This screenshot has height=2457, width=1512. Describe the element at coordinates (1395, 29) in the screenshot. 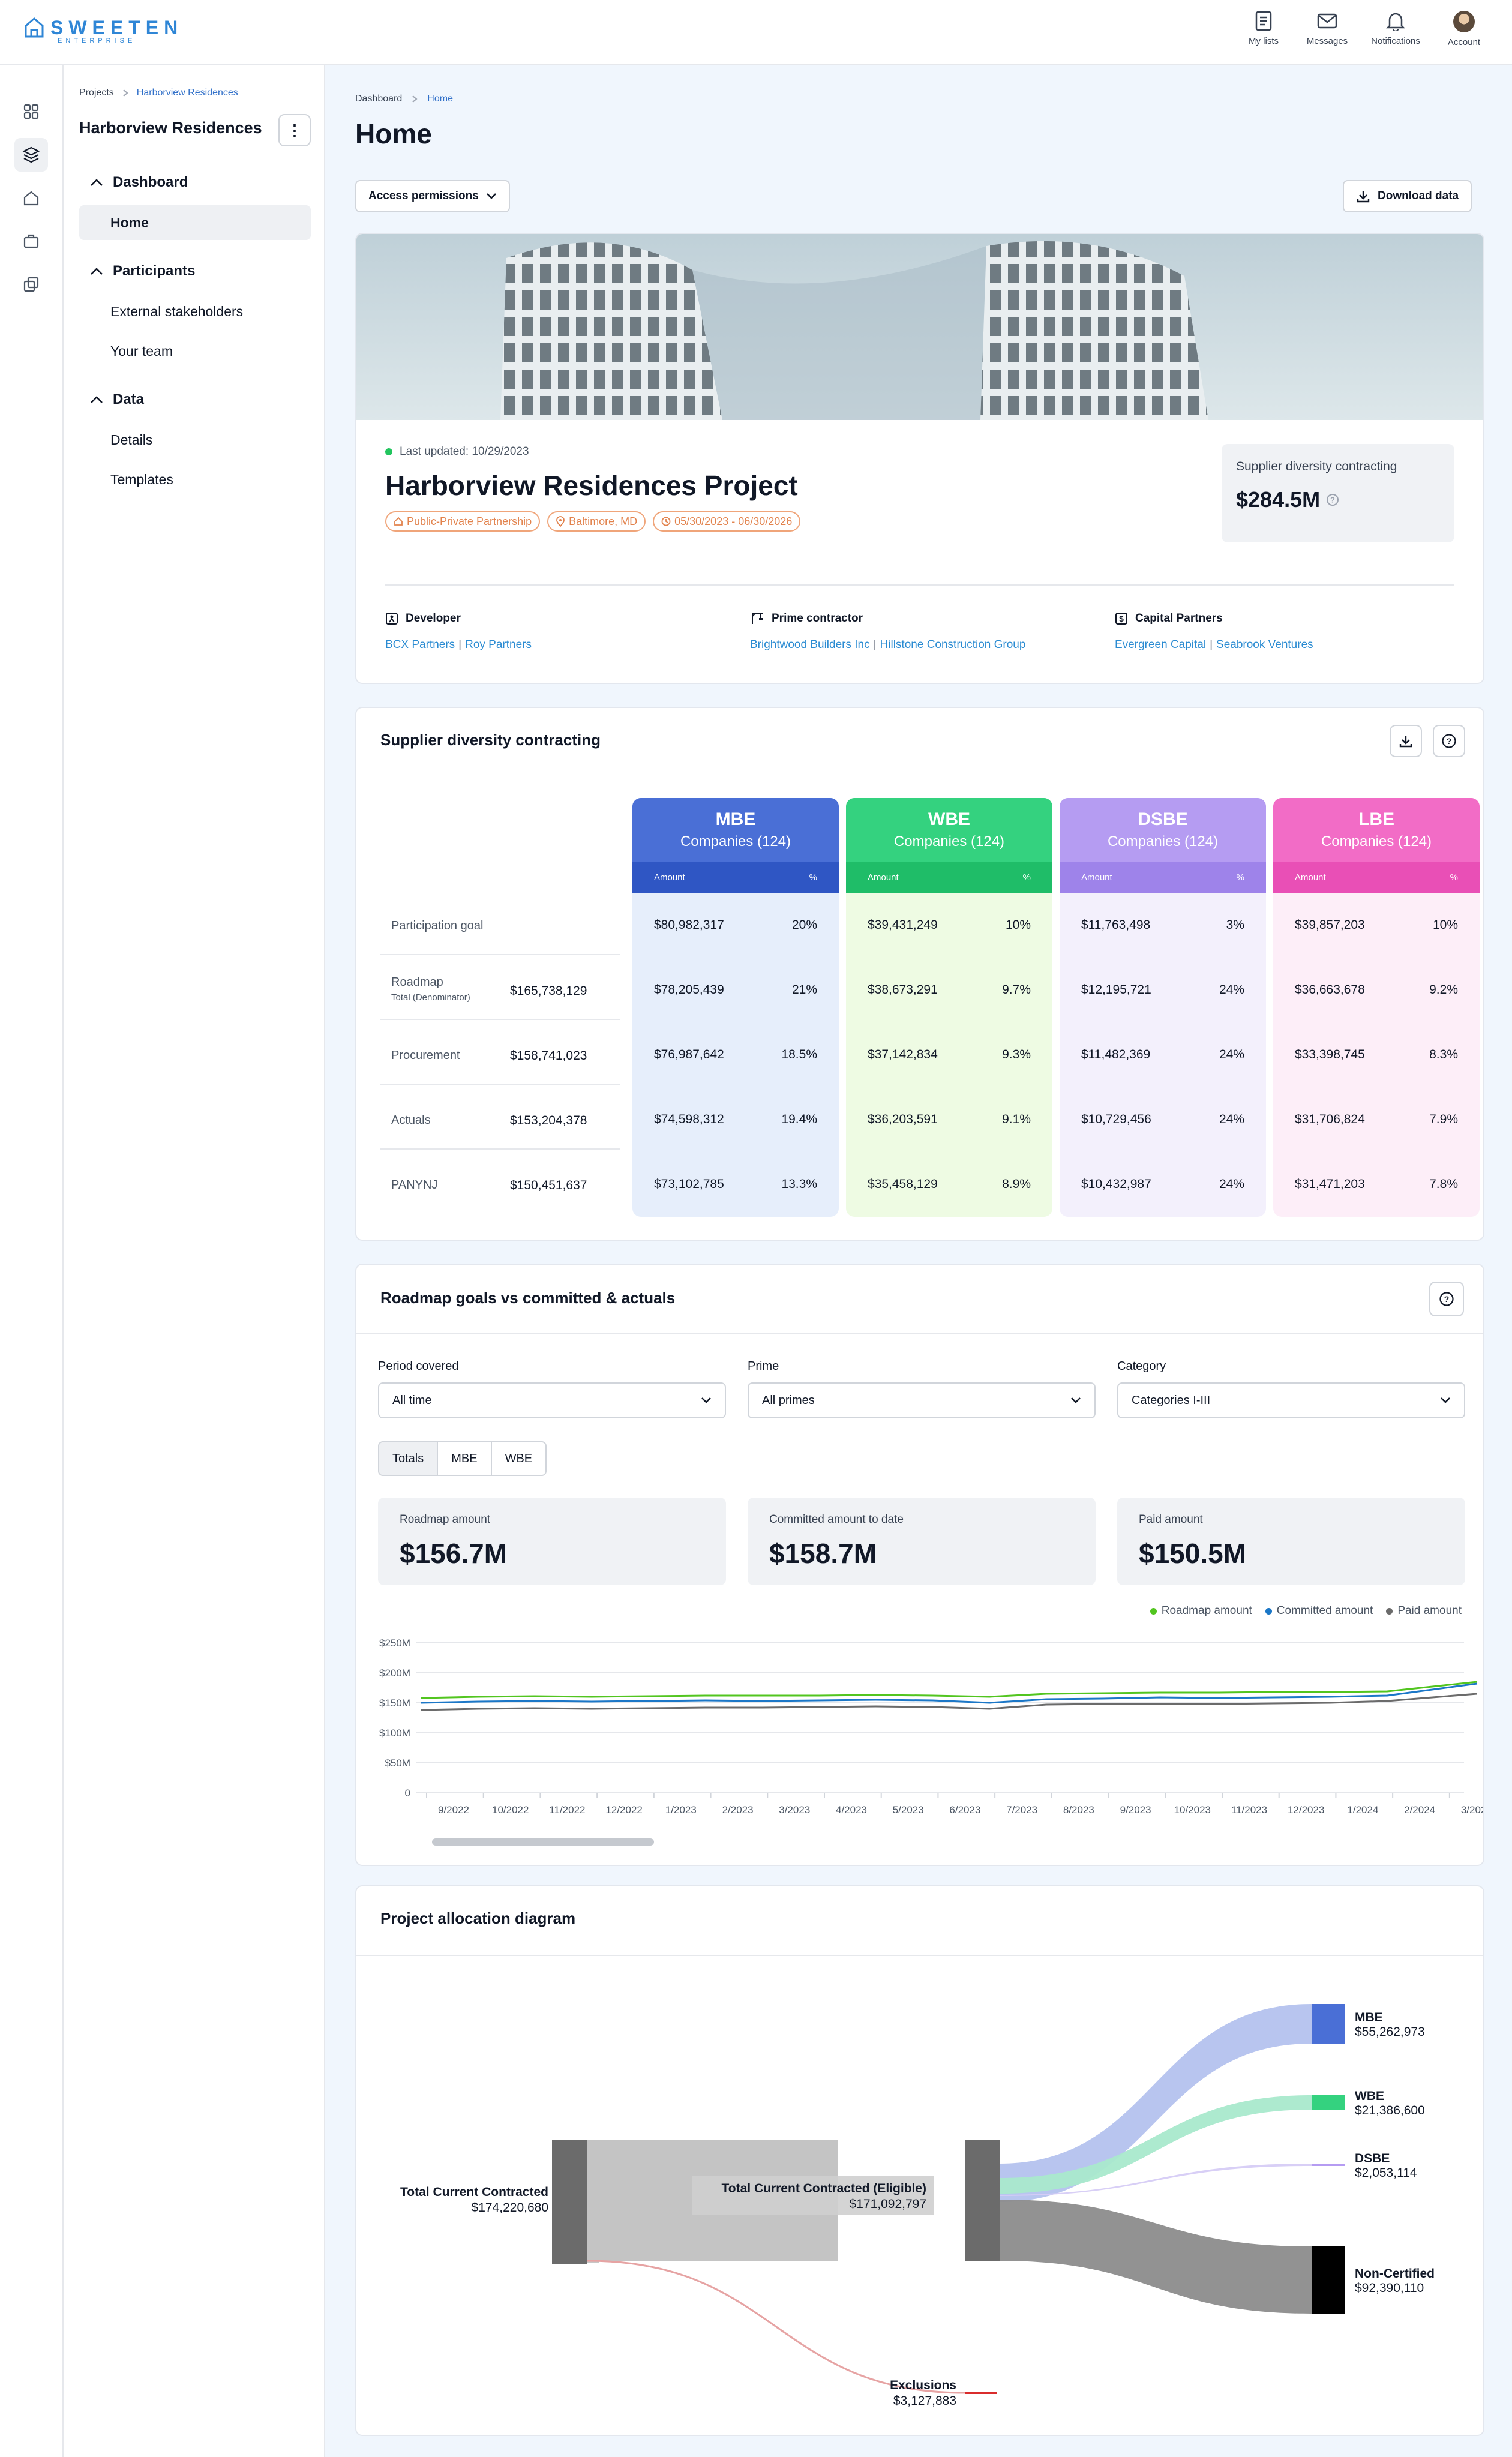

I see `notifications-button: Notifications` at that location.